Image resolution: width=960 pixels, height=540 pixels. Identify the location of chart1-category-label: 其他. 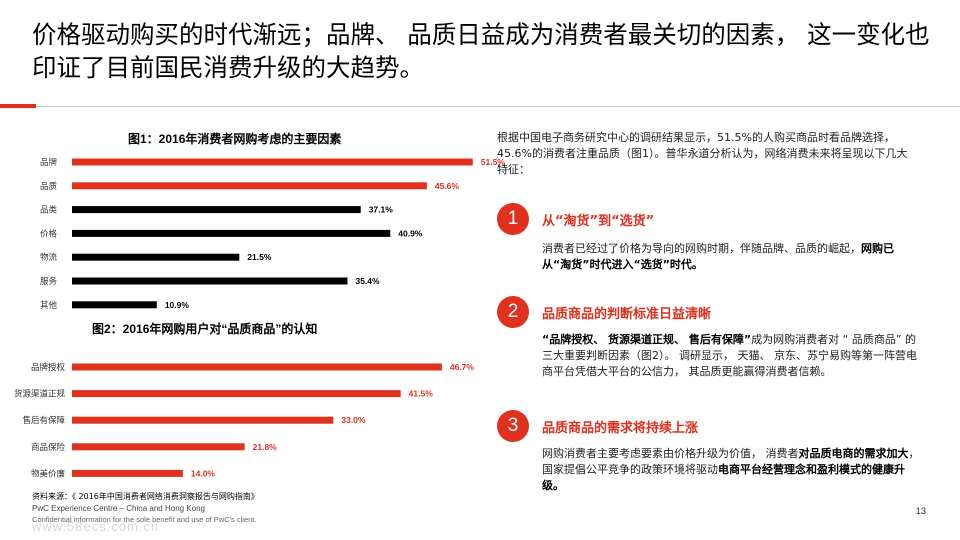
(49, 305).